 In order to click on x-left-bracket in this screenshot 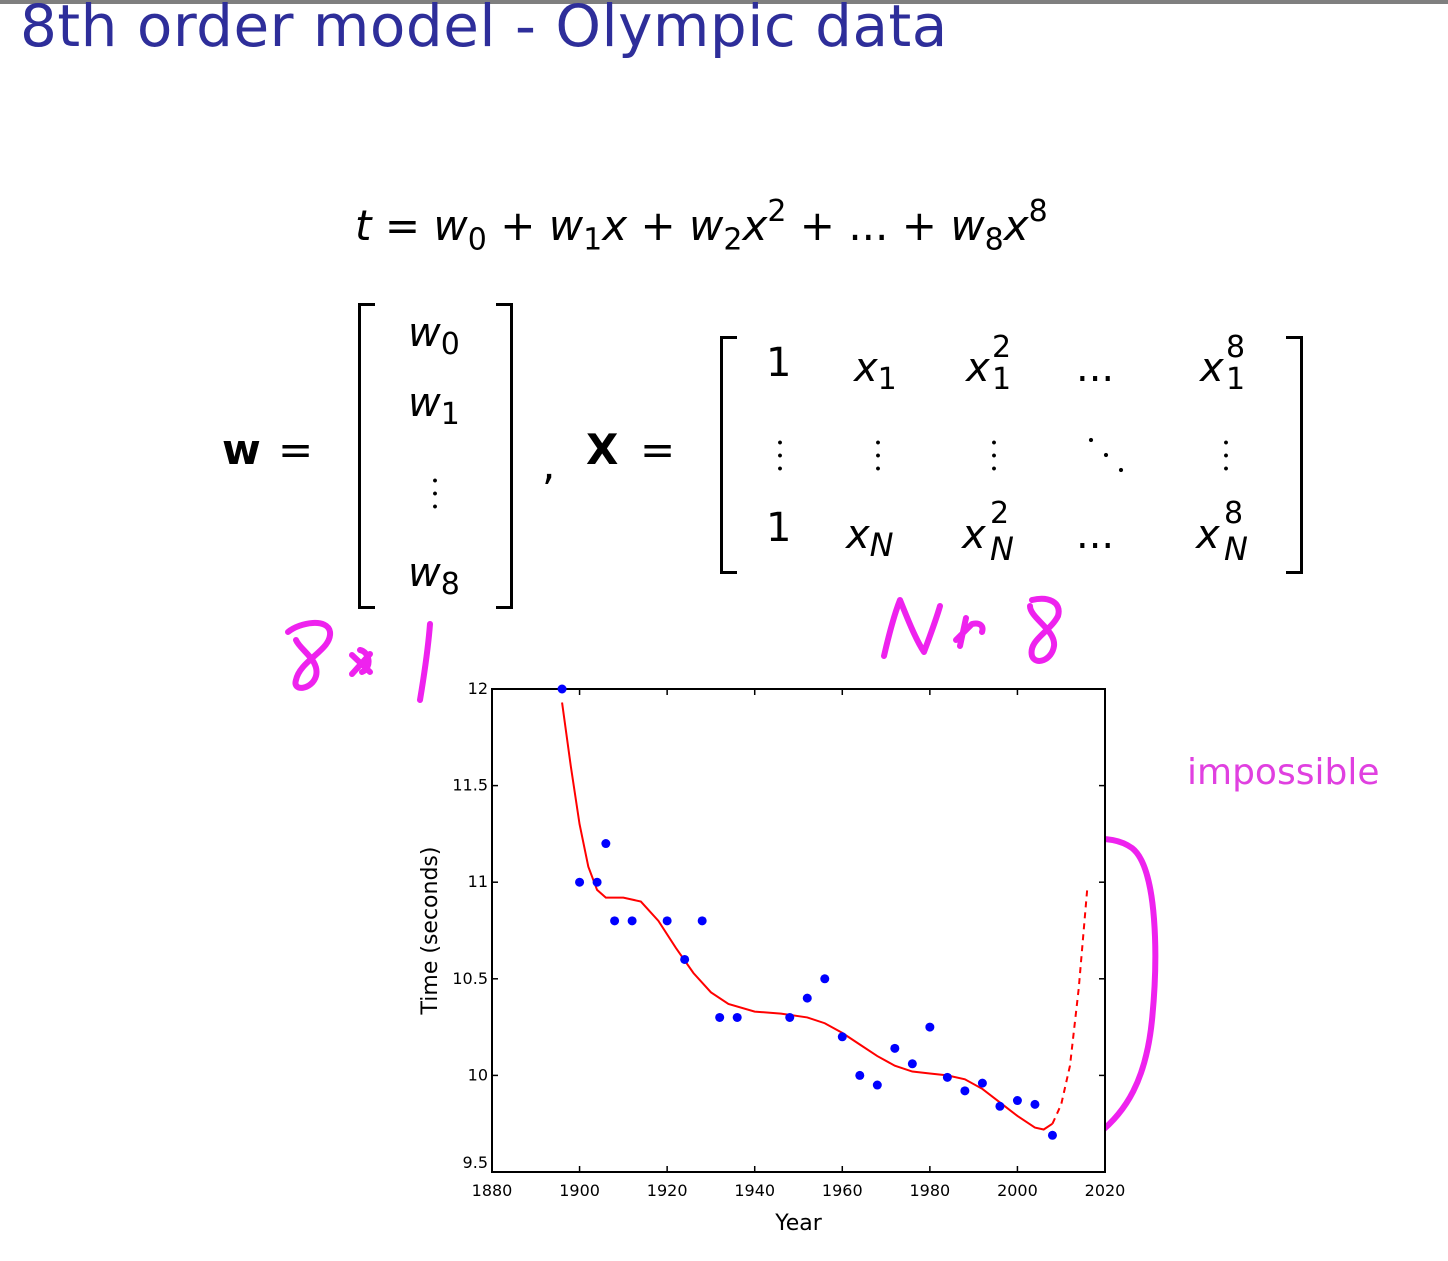, I will do `click(728, 455)`.